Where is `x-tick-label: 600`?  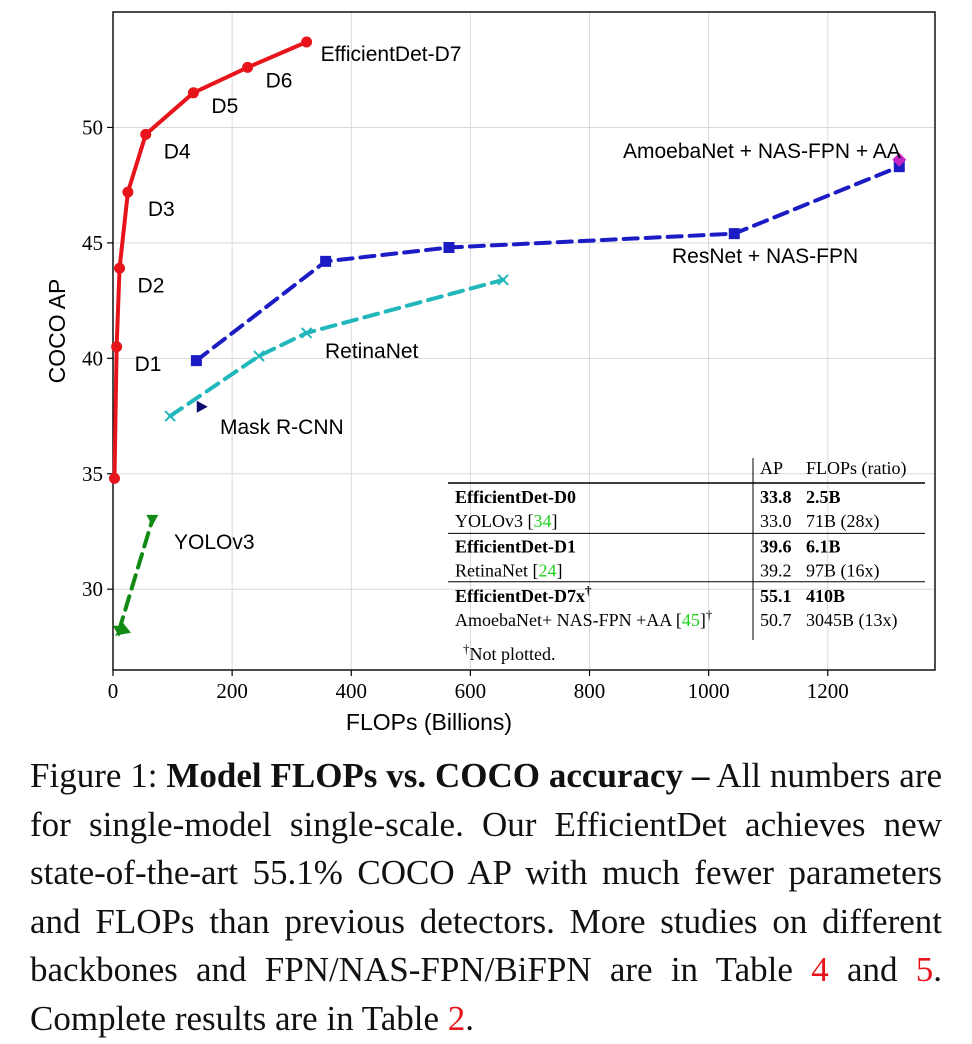
x-tick-label: 600 is located at coordinates (471, 691).